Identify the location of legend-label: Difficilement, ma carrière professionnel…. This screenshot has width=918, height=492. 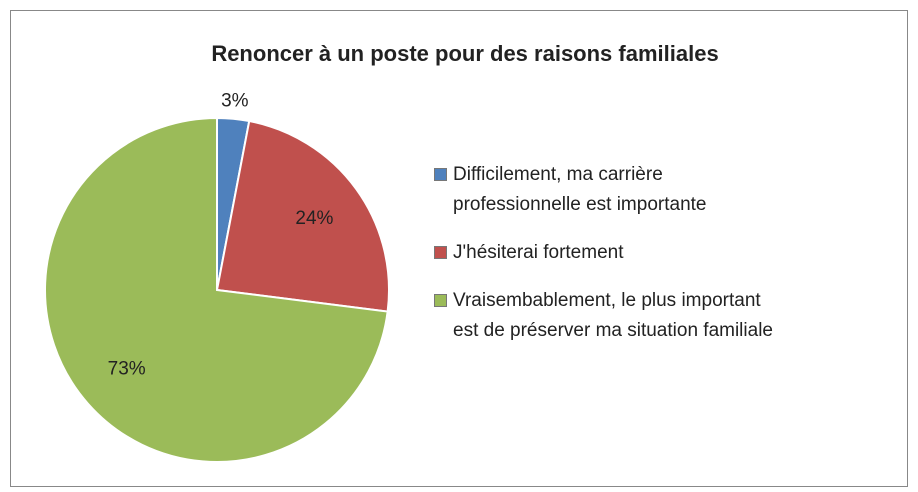
(580, 189).